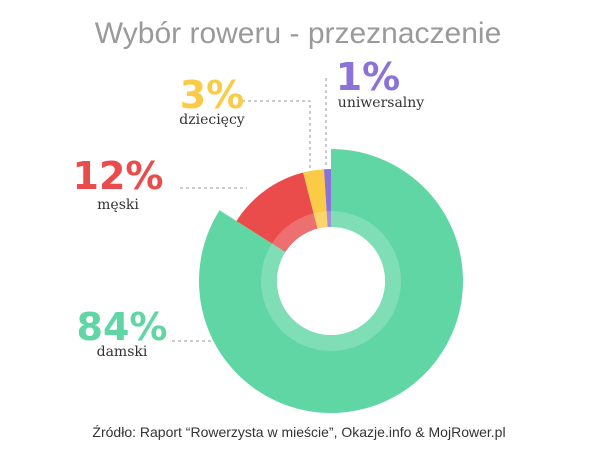  Describe the element at coordinates (118, 176) in the screenshot. I see `percent-label-męski: 12%` at that location.